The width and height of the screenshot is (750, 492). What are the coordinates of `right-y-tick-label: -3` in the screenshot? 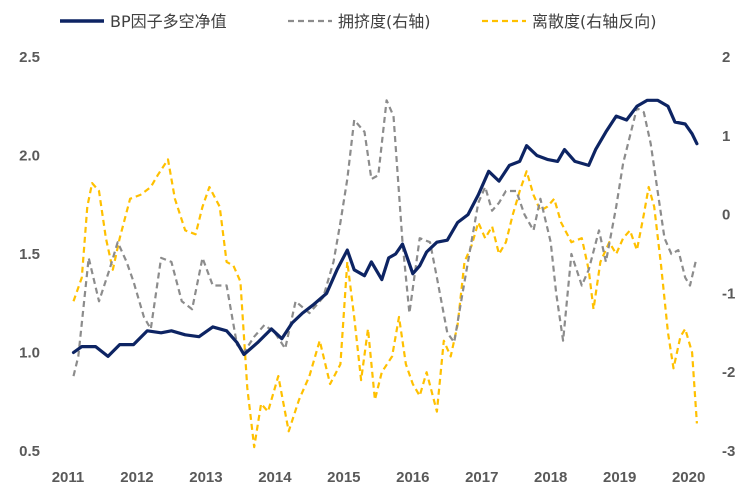 It's located at (728, 451).